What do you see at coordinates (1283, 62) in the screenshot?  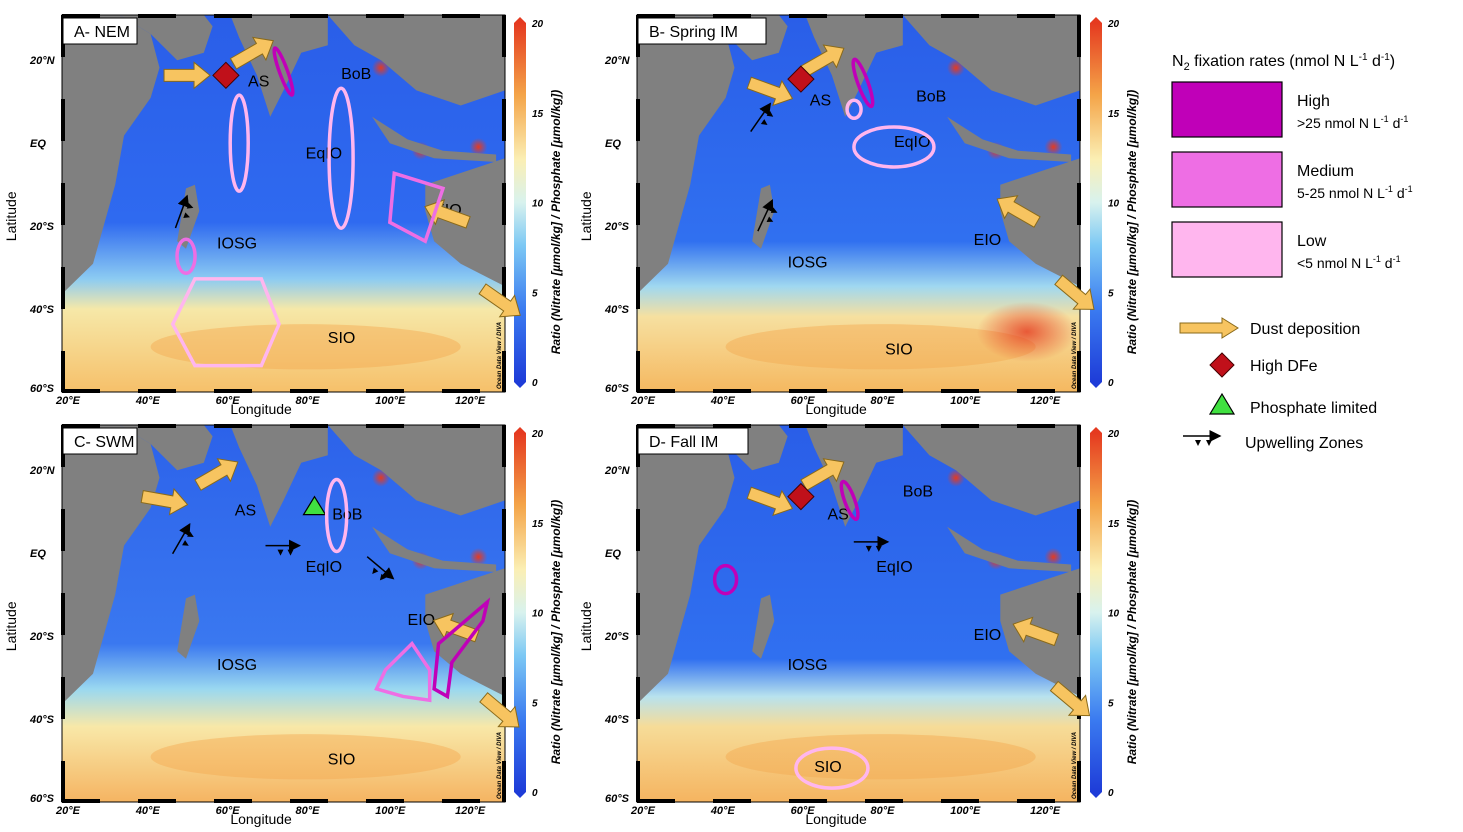 I see `legend-n2-title: N2 fixation rates (nmol N L-1 d-1)` at bounding box center [1283, 62].